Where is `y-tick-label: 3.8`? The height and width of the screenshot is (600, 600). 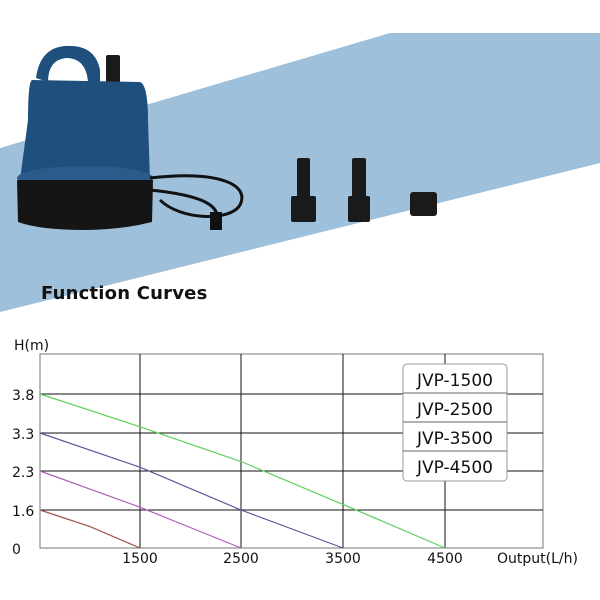
y-tick-label: 3.8 is located at coordinates (23, 396).